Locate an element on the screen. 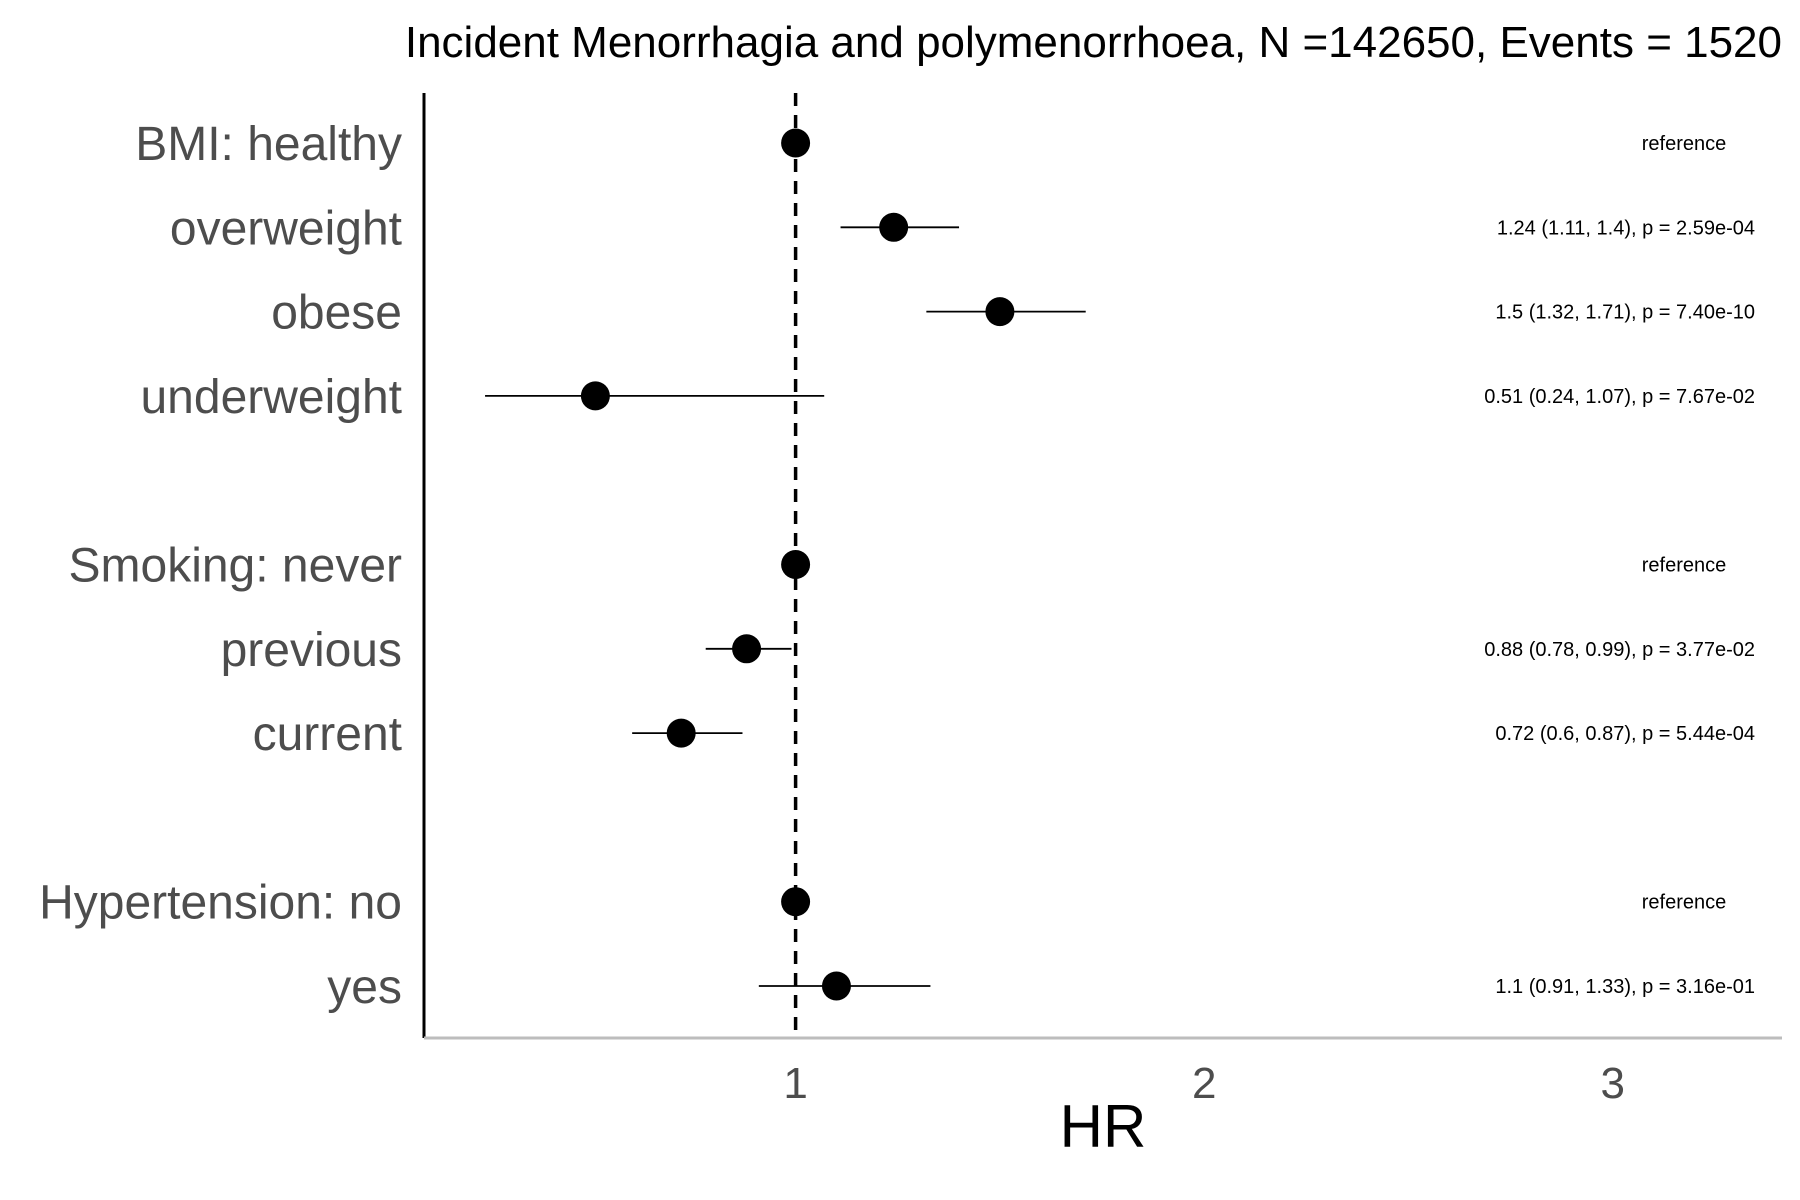 The width and height of the screenshot is (1800, 1200). row-label: yes is located at coordinates (364, 987).